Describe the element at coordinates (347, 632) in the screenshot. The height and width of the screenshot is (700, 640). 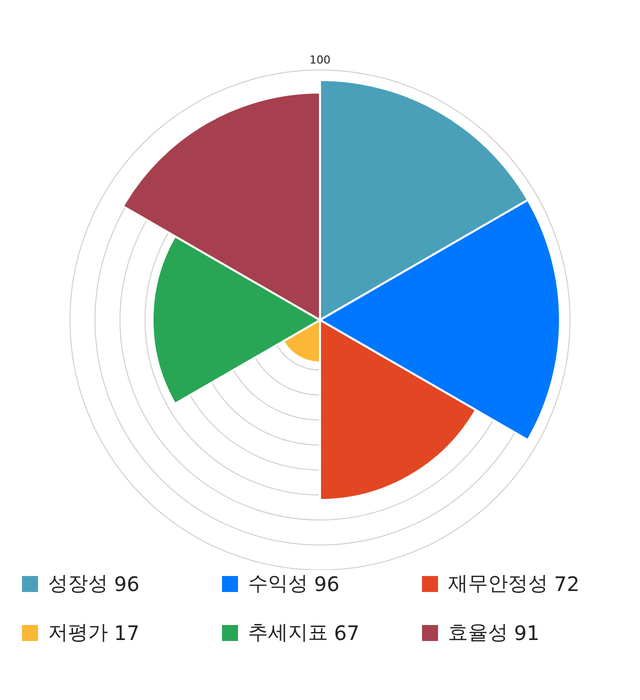
I see `data-label: 67` at that location.